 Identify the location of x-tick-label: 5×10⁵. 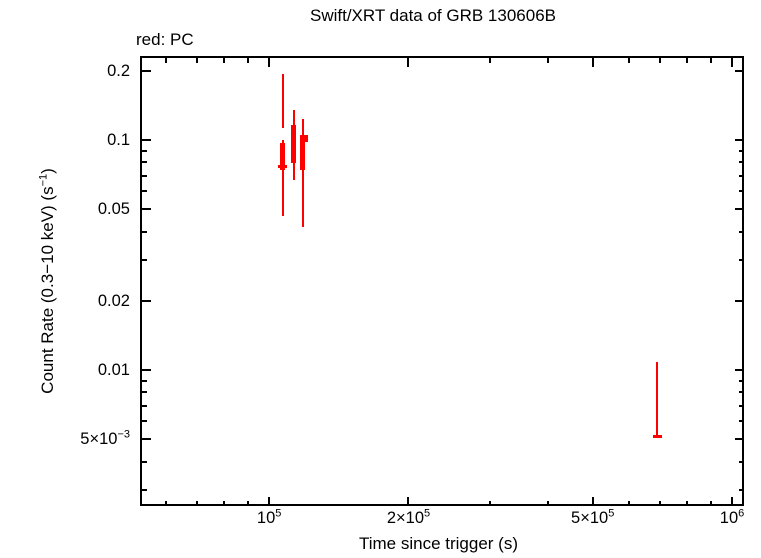
(593, 517).